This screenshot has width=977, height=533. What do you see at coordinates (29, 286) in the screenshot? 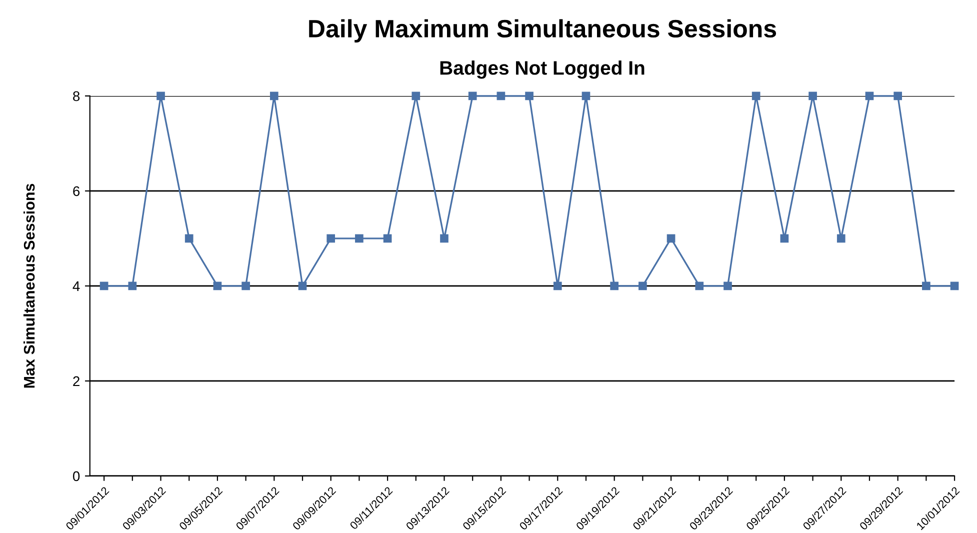
I see `y-axis-title: Max Simultaneous Sessions` at bounding box center [29, 286].